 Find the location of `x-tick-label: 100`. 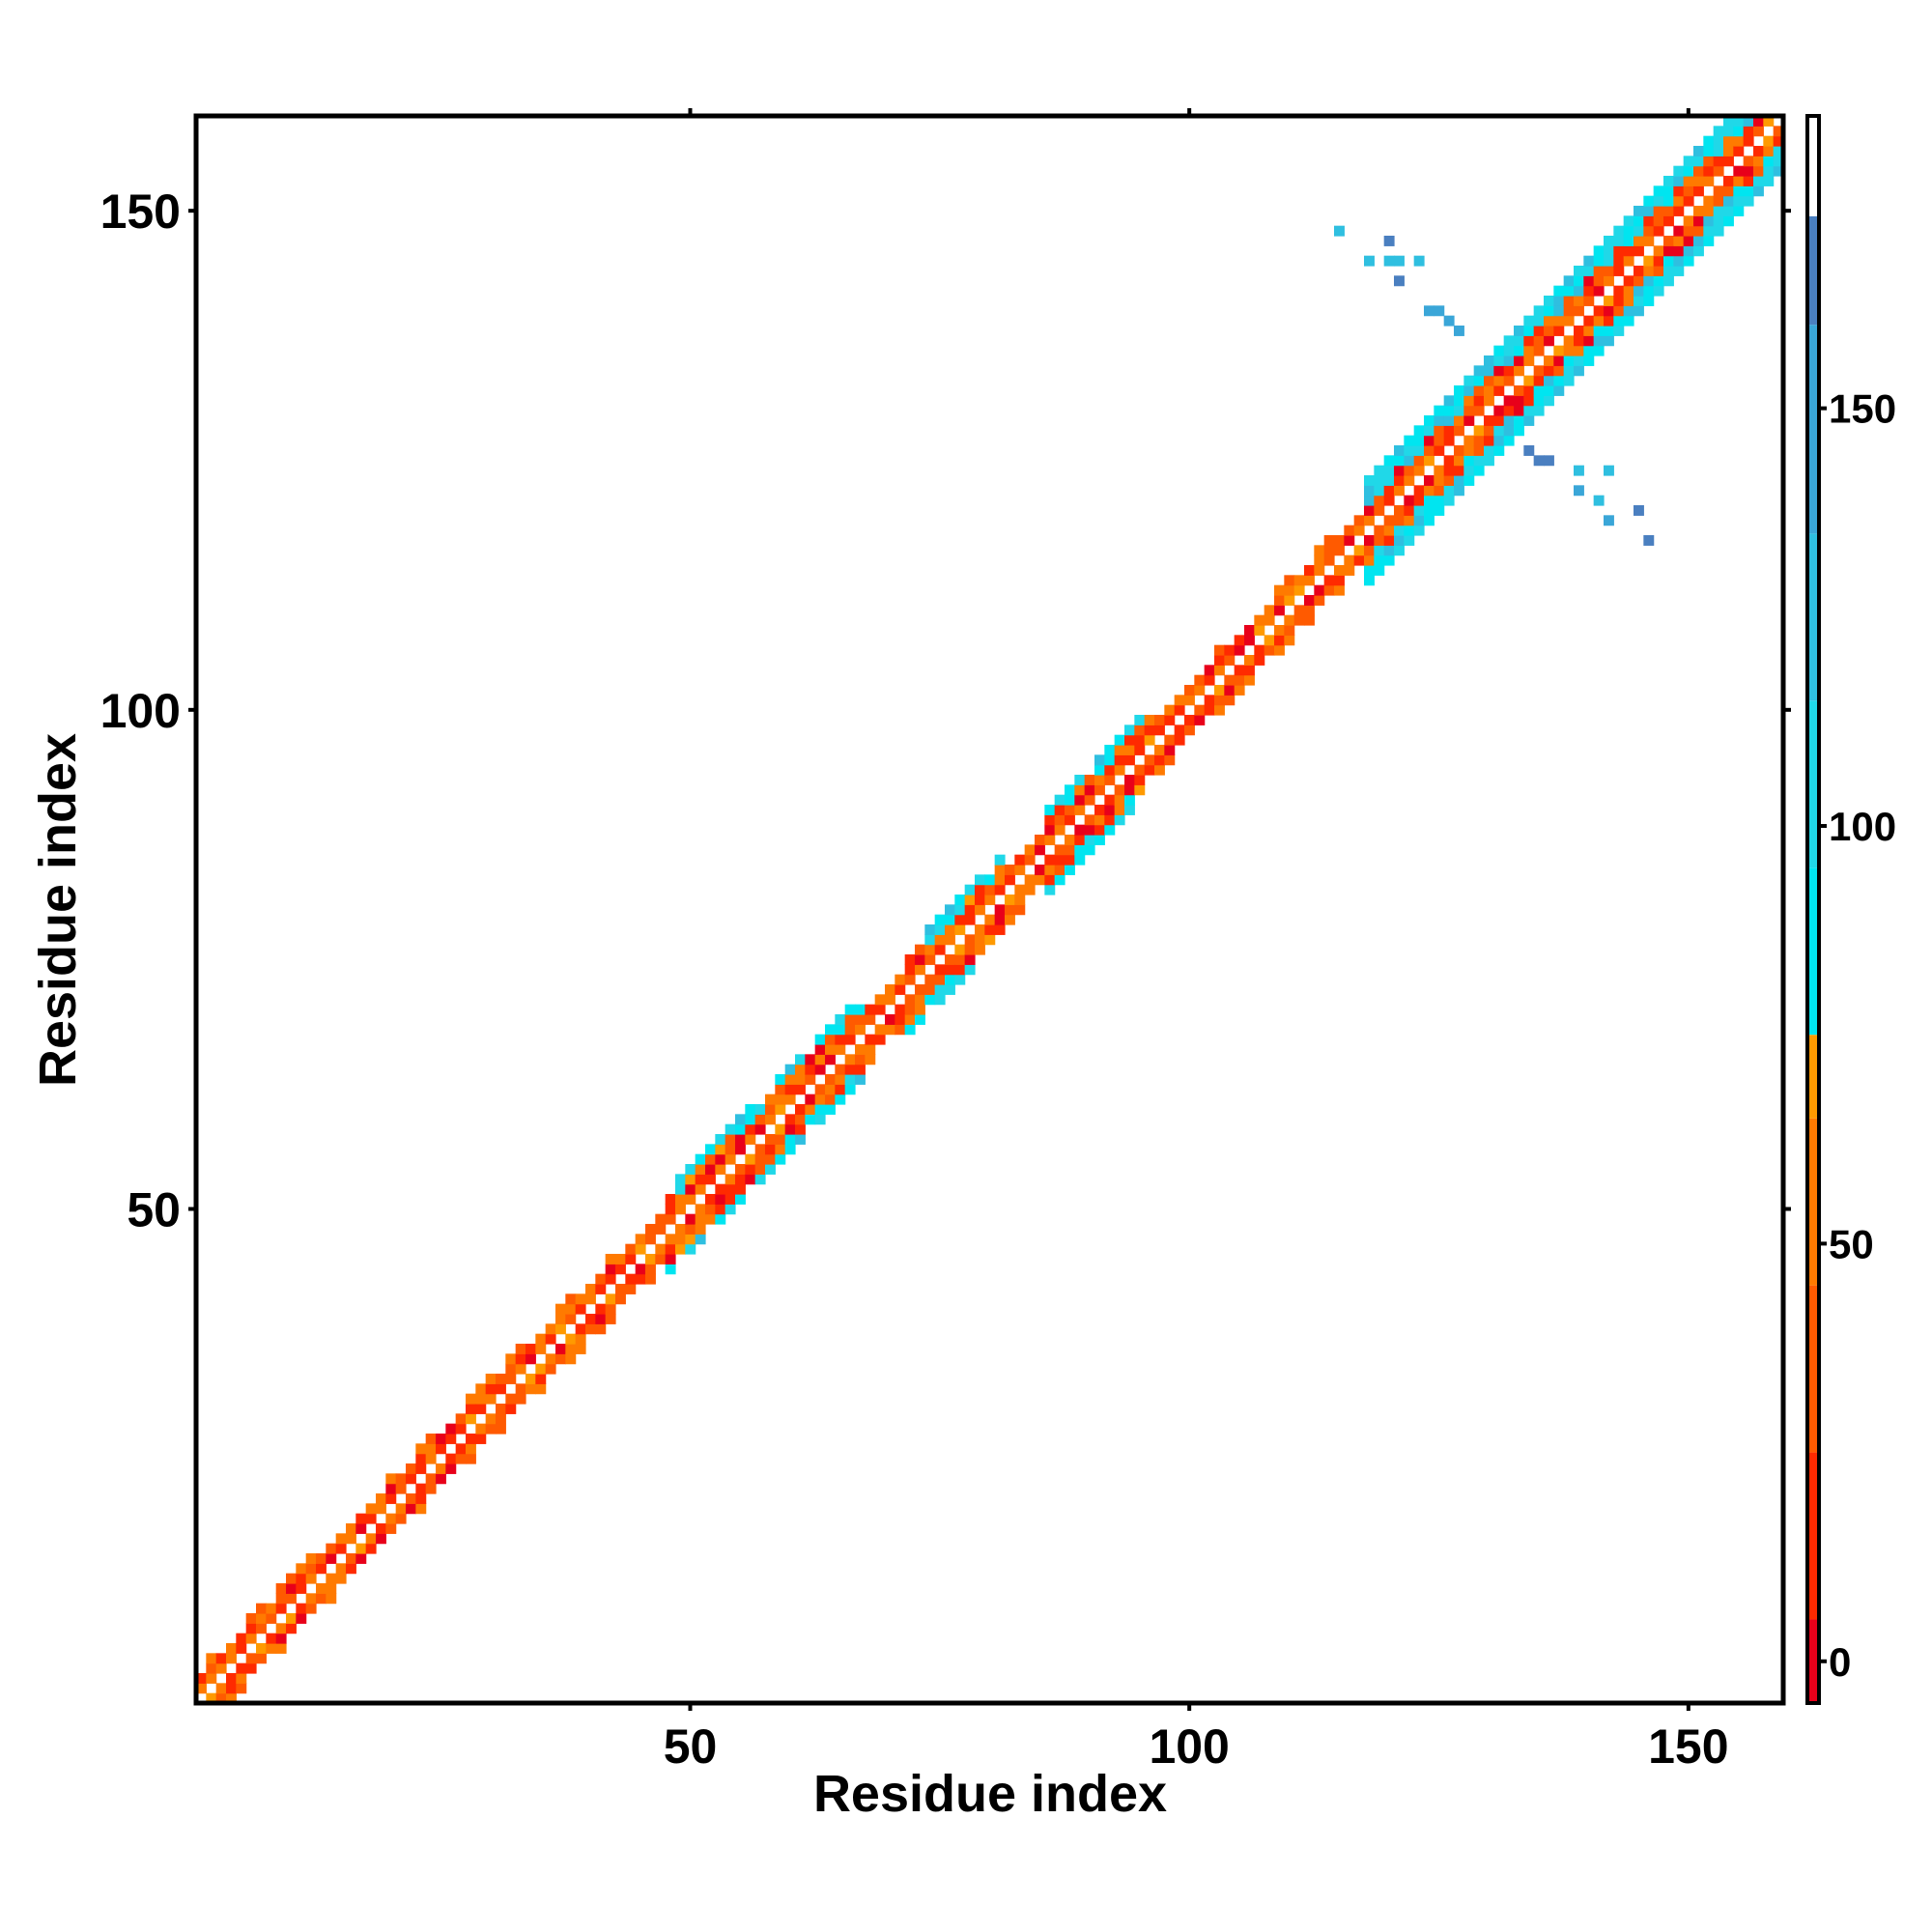

x-tick-label: 100 is located at coordinates (1189, 1746).